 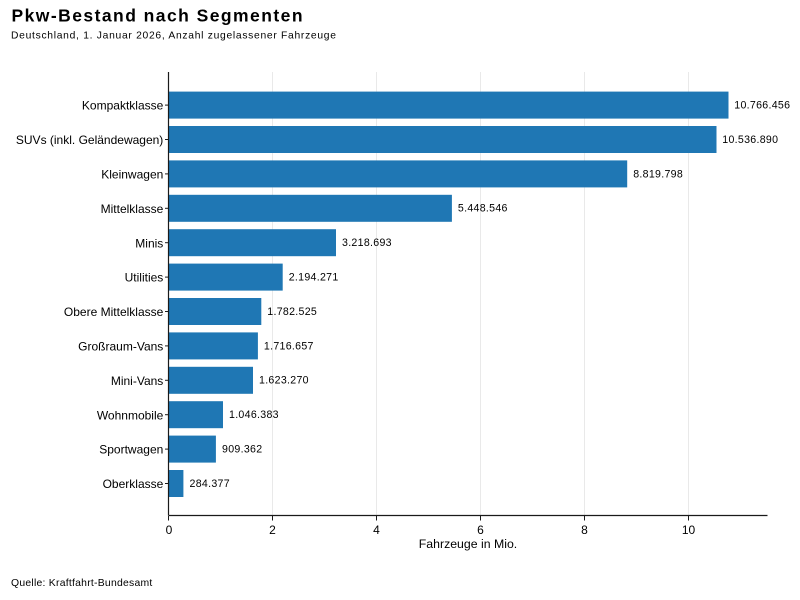 I want to click on svg-text: Großraum-Vans, so click(x=120, y=347).